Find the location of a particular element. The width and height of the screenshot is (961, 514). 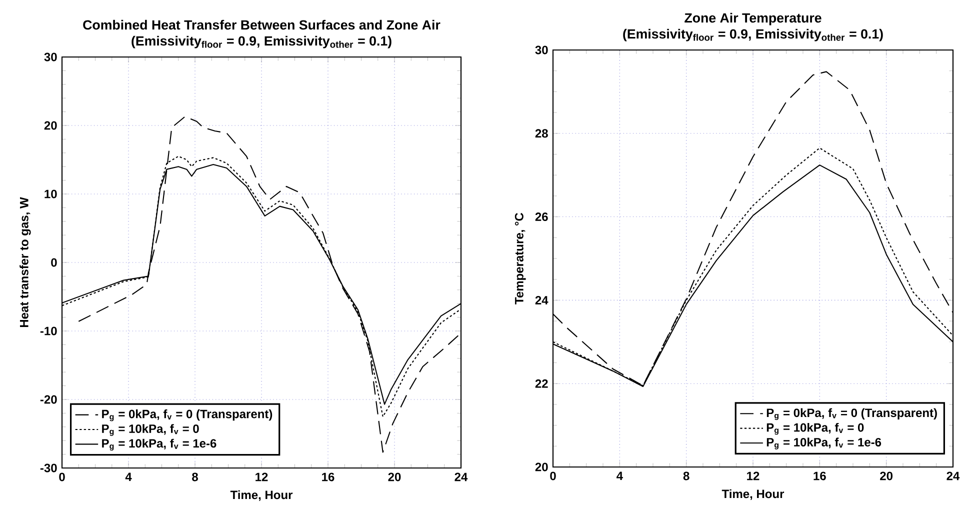

y-tick-label: 22 is located at coordinates (541, 383).